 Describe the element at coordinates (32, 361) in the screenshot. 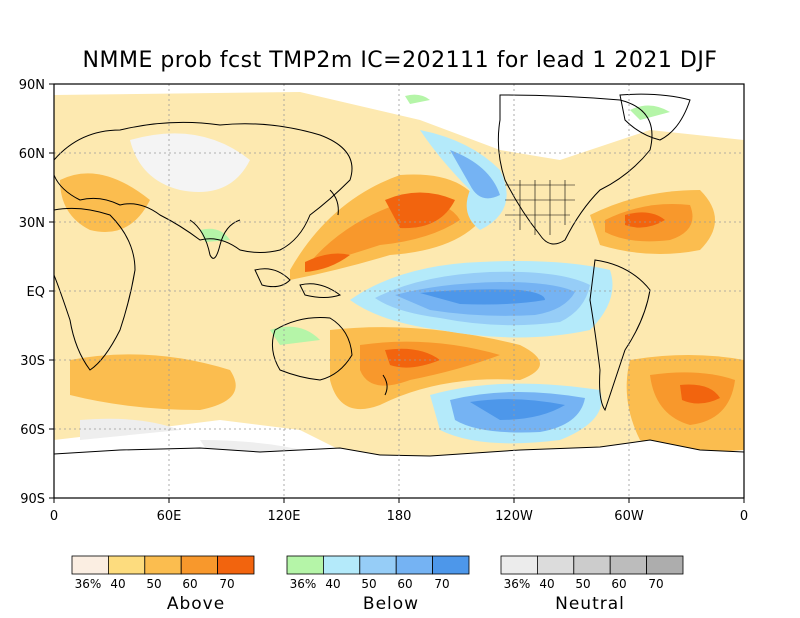

I see `lat-label: 30S` at that location.